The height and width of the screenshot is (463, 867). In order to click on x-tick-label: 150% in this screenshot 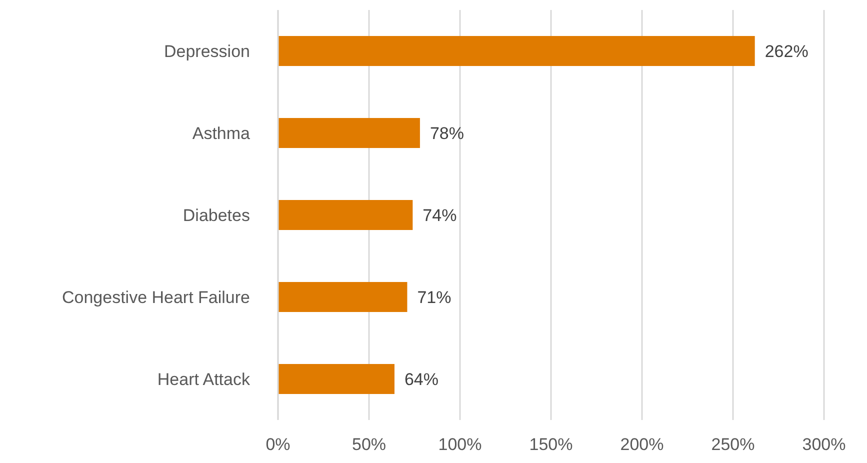, I will do `click(551, 444)`.